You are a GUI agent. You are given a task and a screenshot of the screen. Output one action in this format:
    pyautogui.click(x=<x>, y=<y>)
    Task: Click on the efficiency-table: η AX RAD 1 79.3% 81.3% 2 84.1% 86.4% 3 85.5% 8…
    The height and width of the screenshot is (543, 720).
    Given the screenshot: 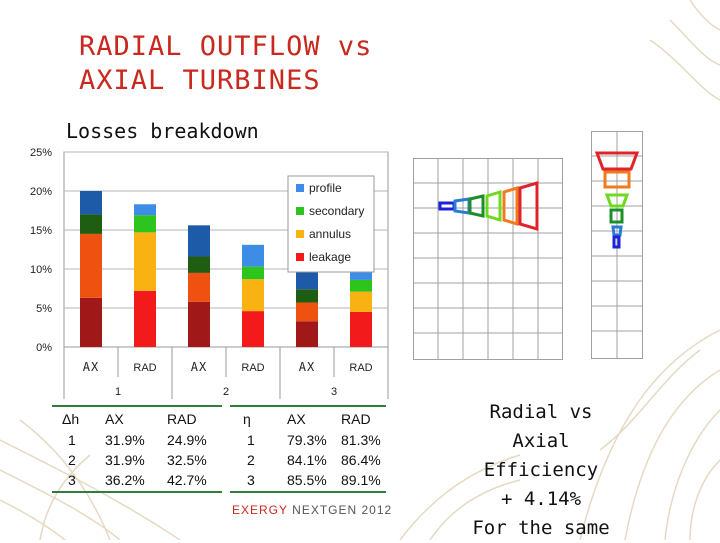 What is the action you would take?
    pyautogui.click(x=319, y=449)
    